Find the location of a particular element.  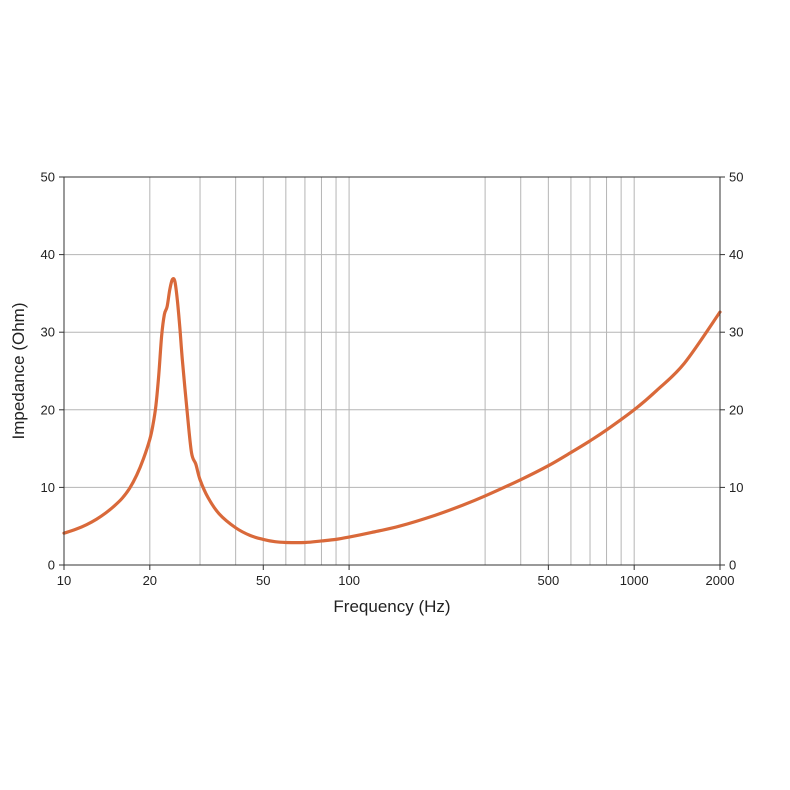

x-tick-label: 1000 is located at coordinates (634, 580).